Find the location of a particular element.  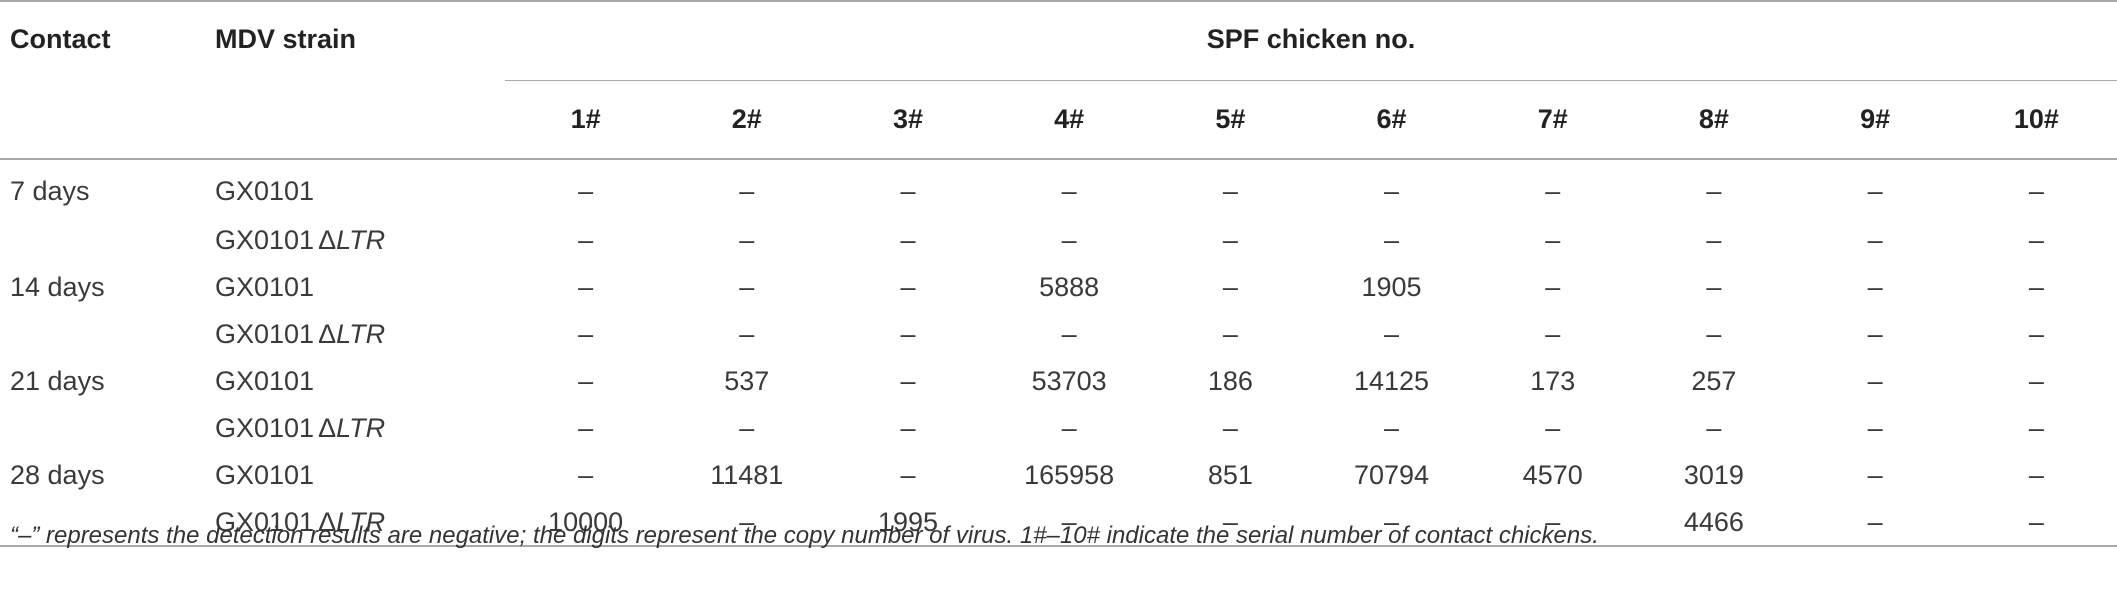

cell-copy-number-2: 11481 is located at coordinates (747, 475).